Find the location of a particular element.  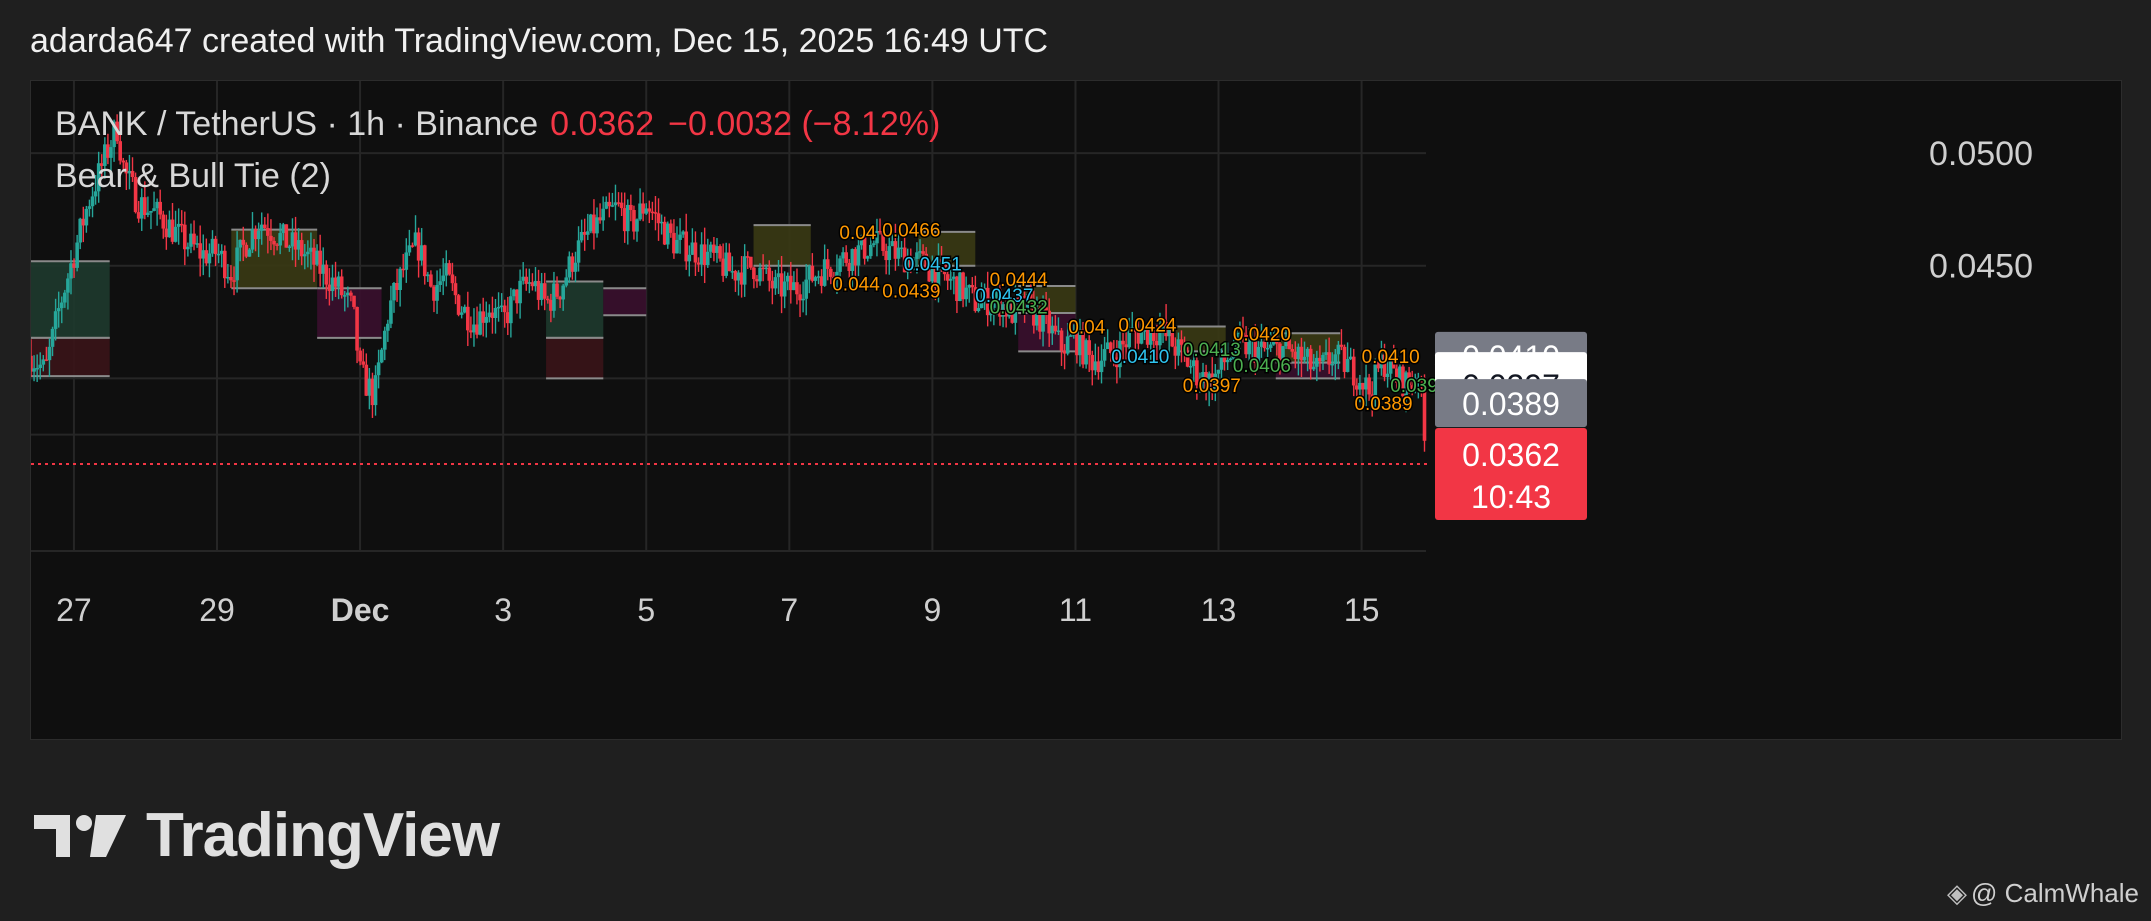

last-price: 0.0362 is located at coordinates (602, 124).